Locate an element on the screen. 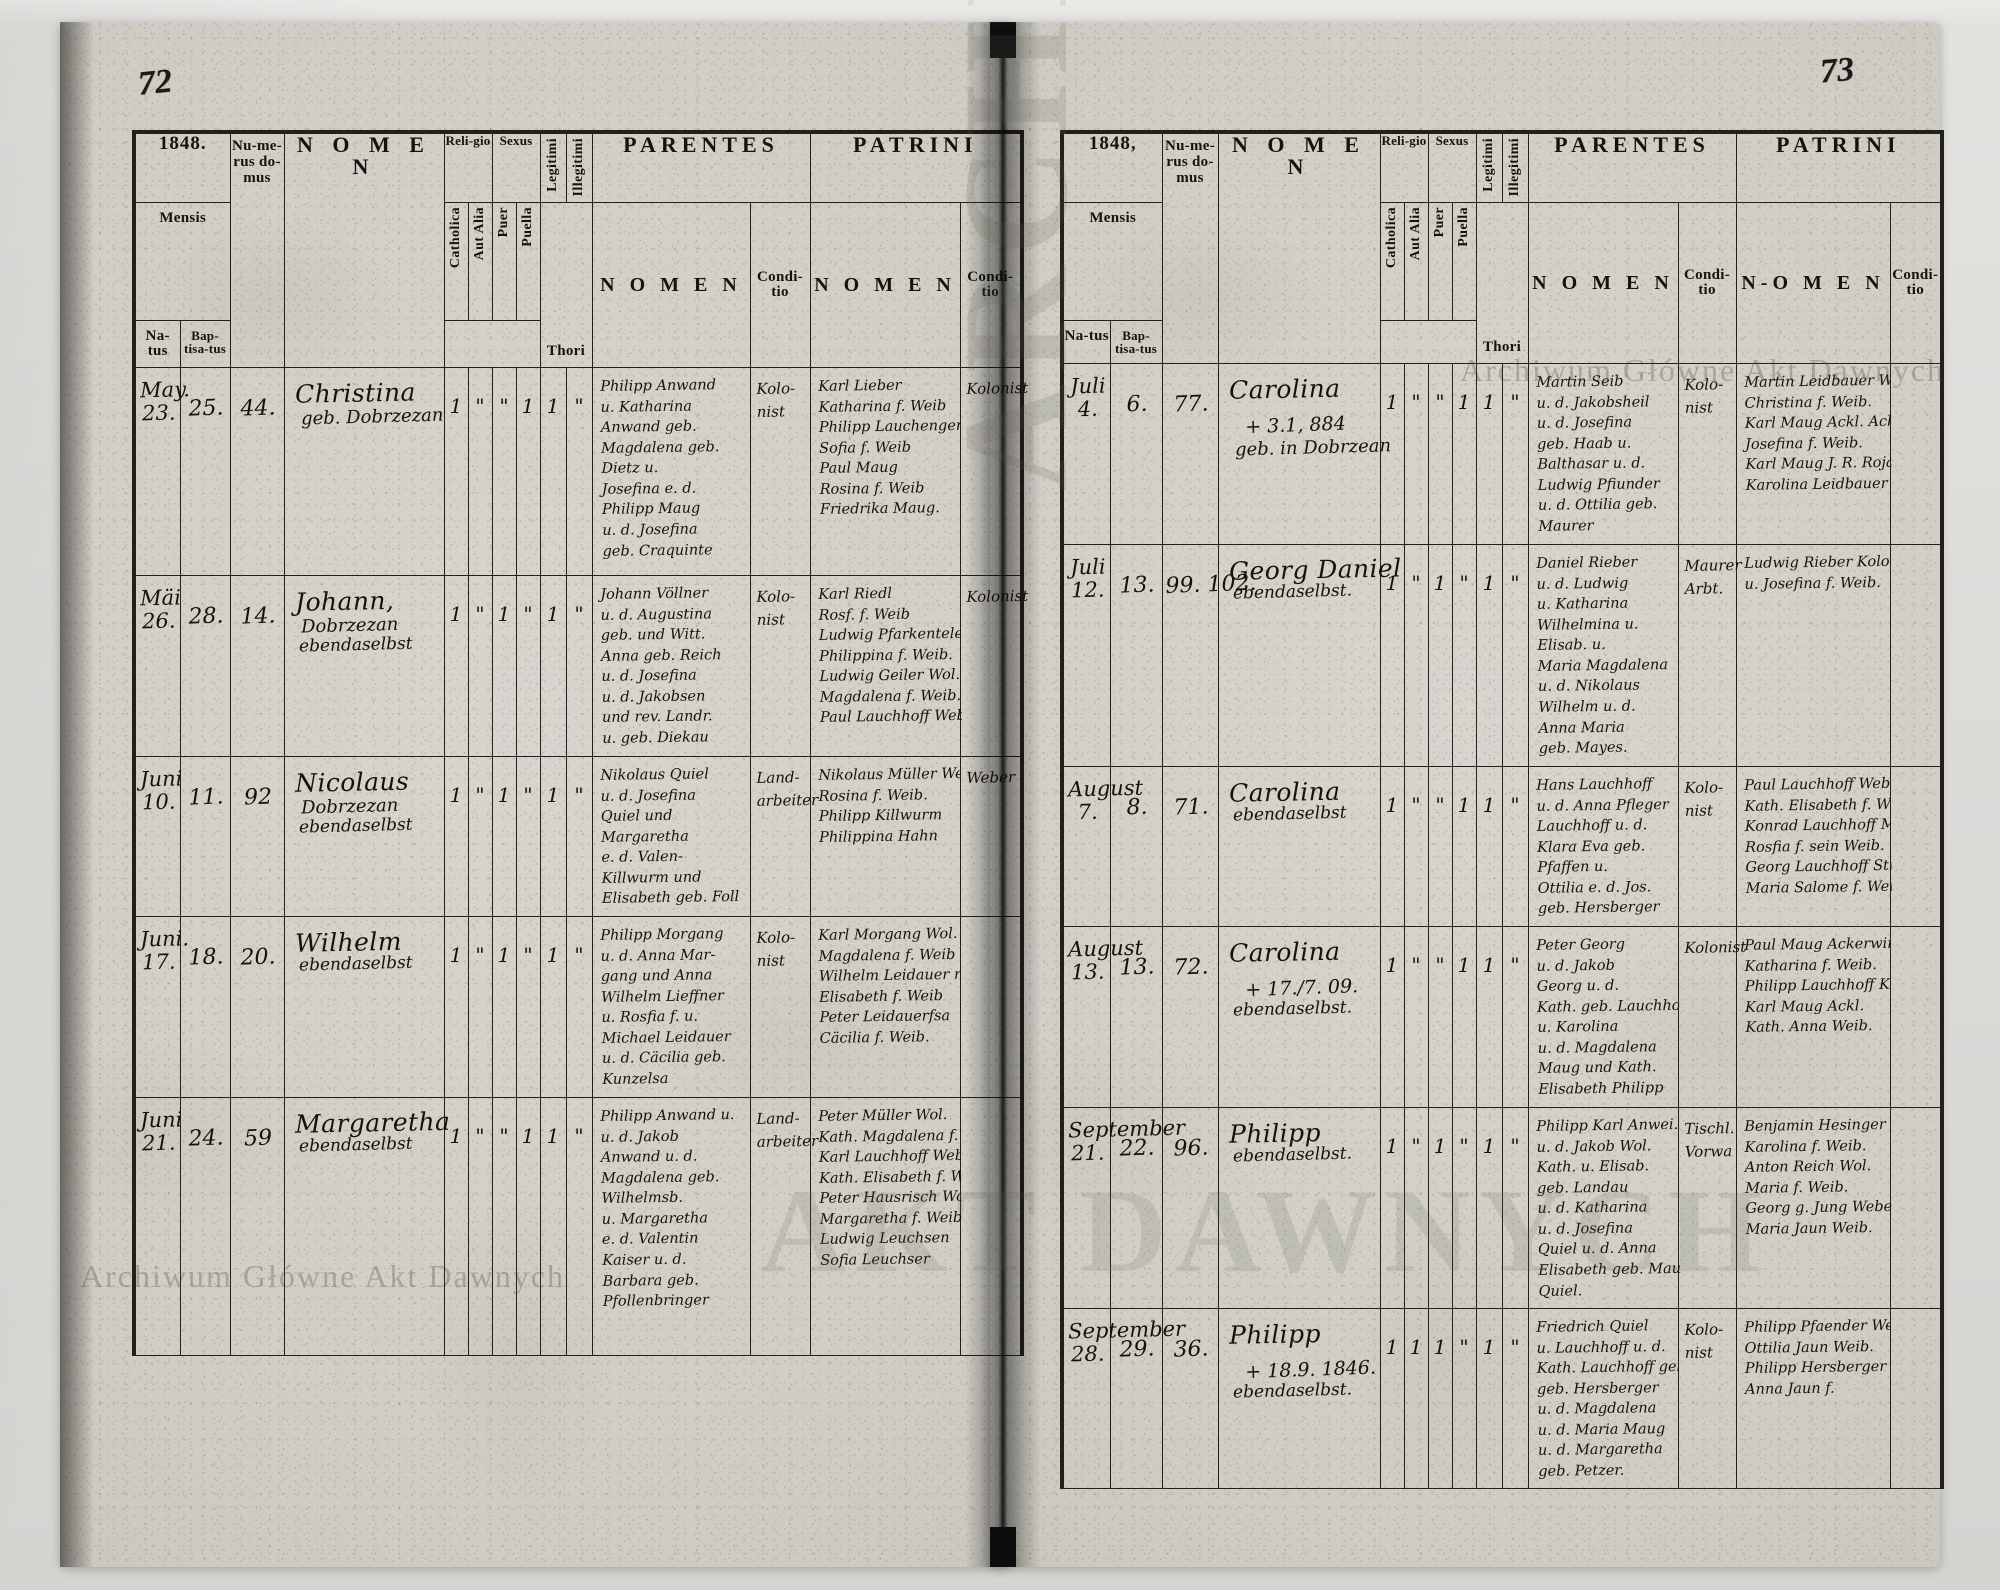 Image resolution: width=2000 pixels, height=1590 pixels. entry-nomen-cell: Carolina + 3.1, 884 geb. in Dobrzean is located at coordinates (1304, 454).